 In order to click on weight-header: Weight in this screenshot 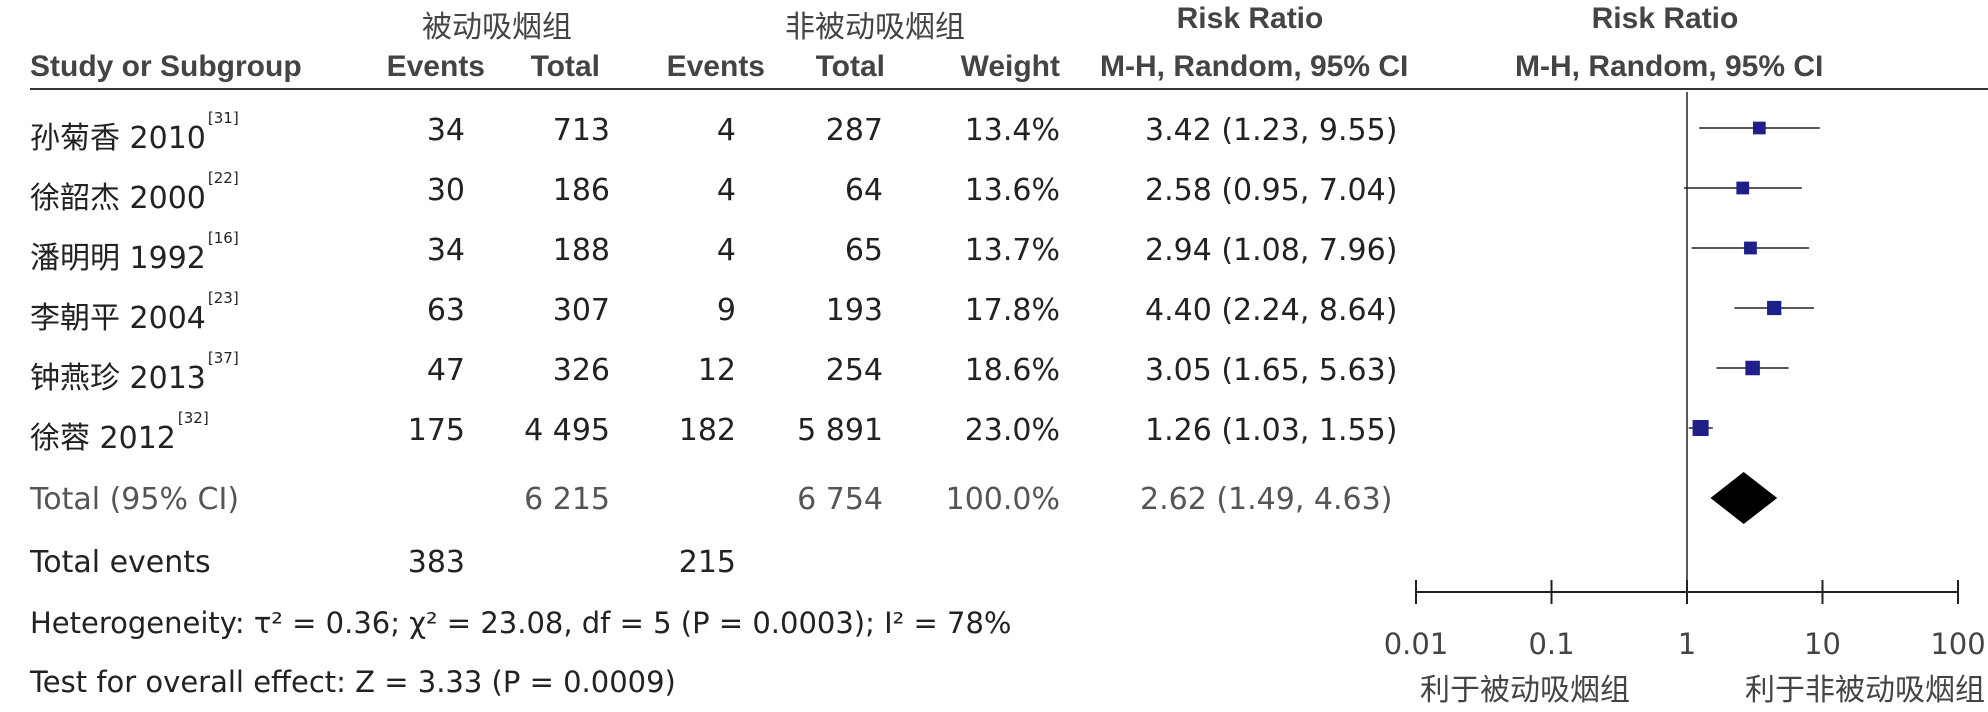, I will do `click(1010, 66)`.